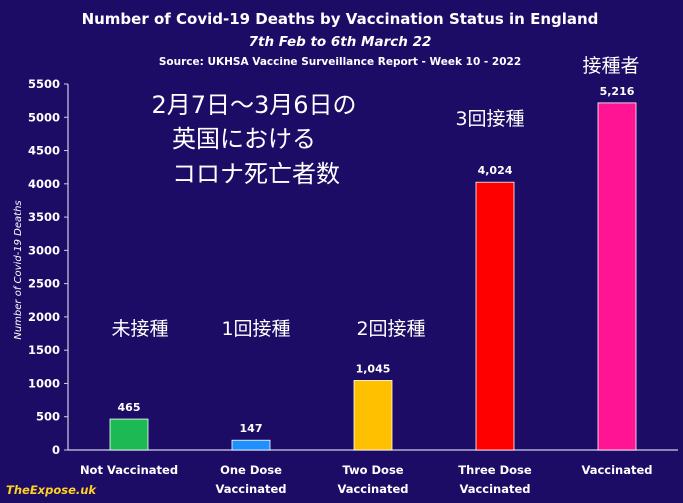 The width and height of the screenshot is (683, 503). What do you see at coordinates (44, 284) in the screenshot?
I see `y-tick-label: 2500` at bounding box center [44, 284].